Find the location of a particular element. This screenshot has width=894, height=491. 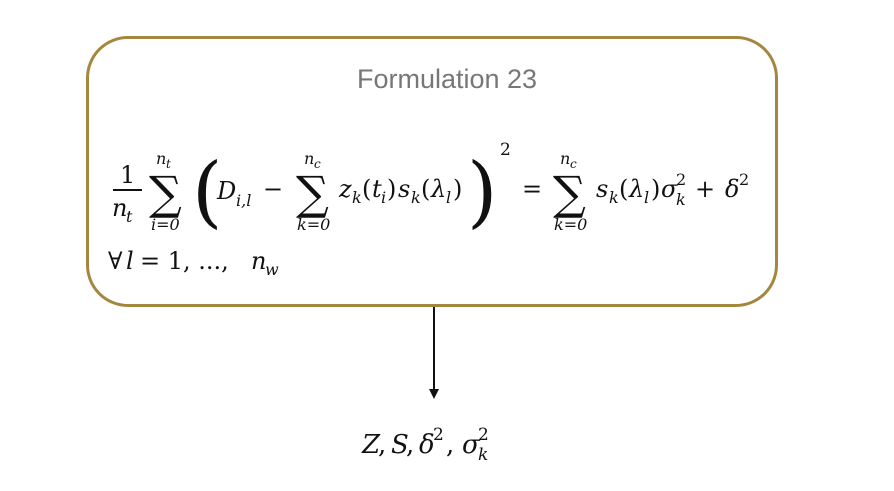

output-delta-sup: 2 is located at coordinates (438, 435).